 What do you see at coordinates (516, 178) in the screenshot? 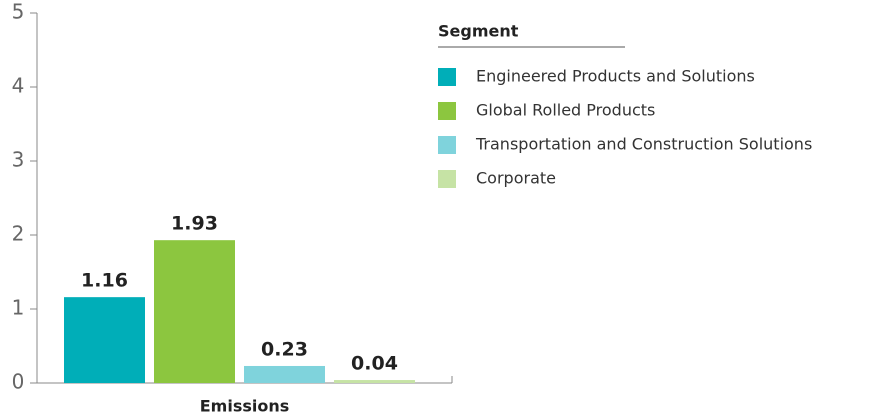
I see `legend-label: Corporate` at bounding box center [516, 178].